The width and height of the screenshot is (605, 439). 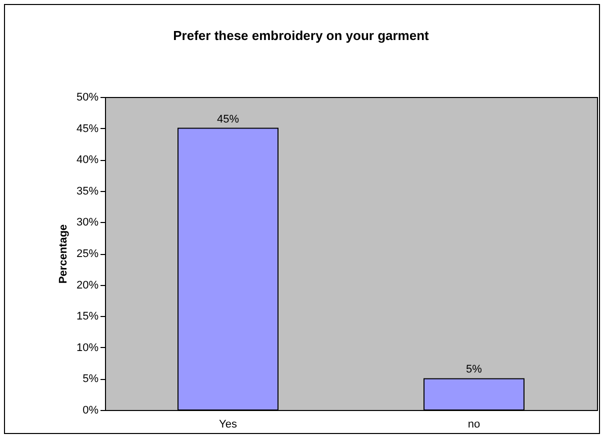 What do you see at coordinates (87, 348) in the screenshot?
I see `y-tick-label: 10%` at bounding box center [87, 348].